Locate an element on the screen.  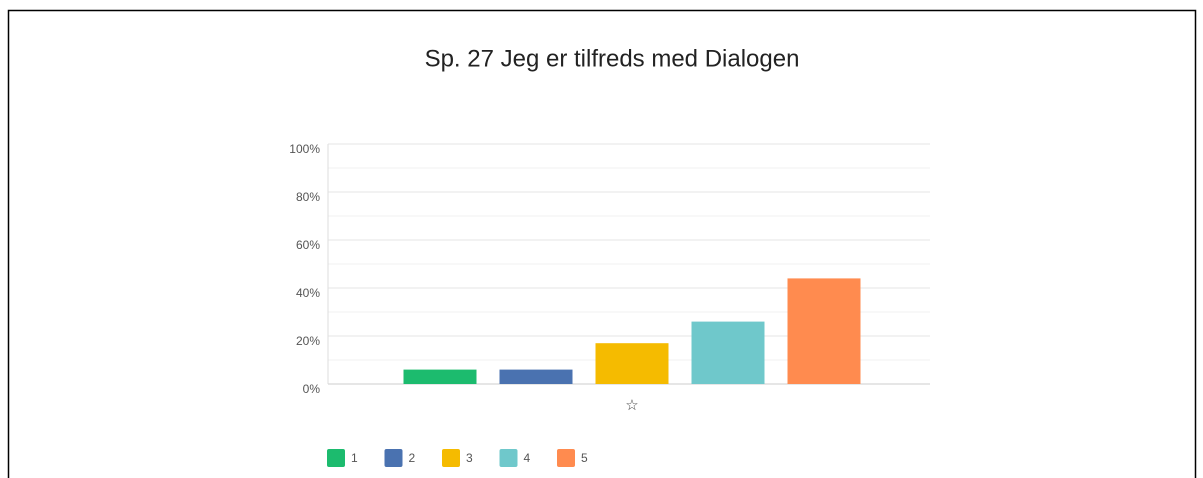
y-tick-label: 20% is located at coordinates (308, 341).